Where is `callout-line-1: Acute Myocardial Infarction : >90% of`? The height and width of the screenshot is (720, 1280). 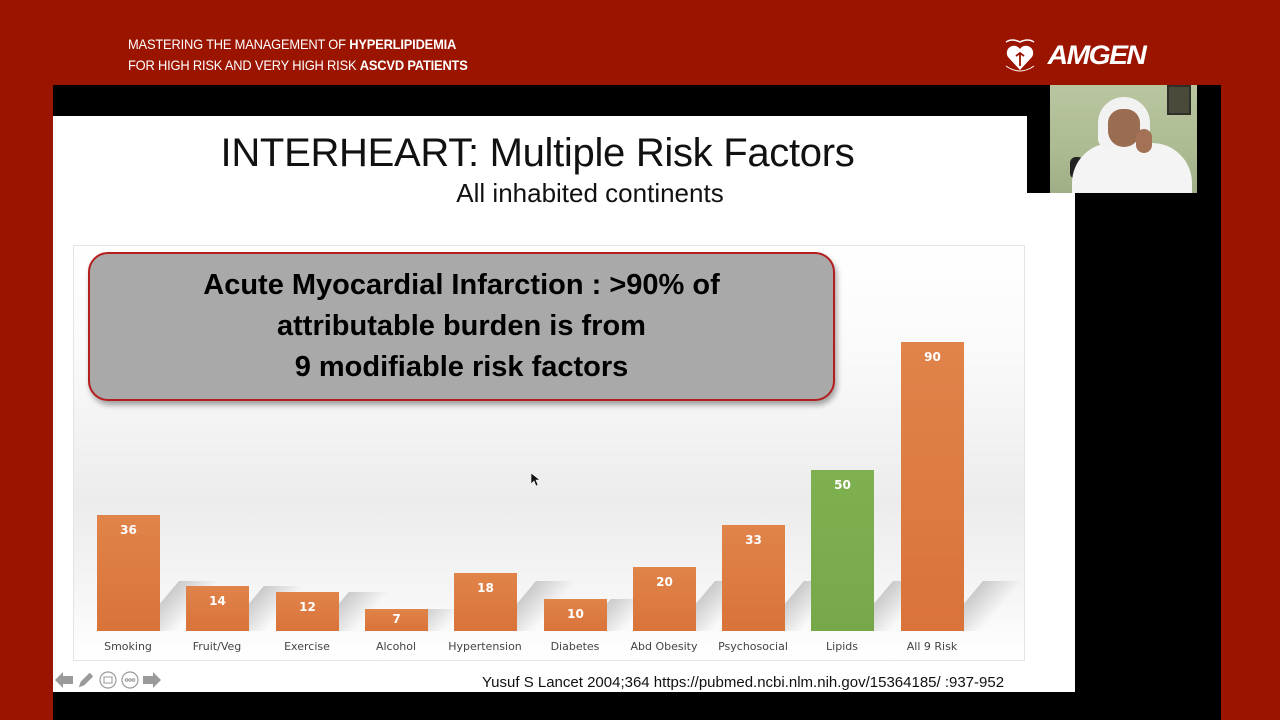 callout-line-1: Acute Myocardial Infarction : >90% of is located at coordinates (461, 285).